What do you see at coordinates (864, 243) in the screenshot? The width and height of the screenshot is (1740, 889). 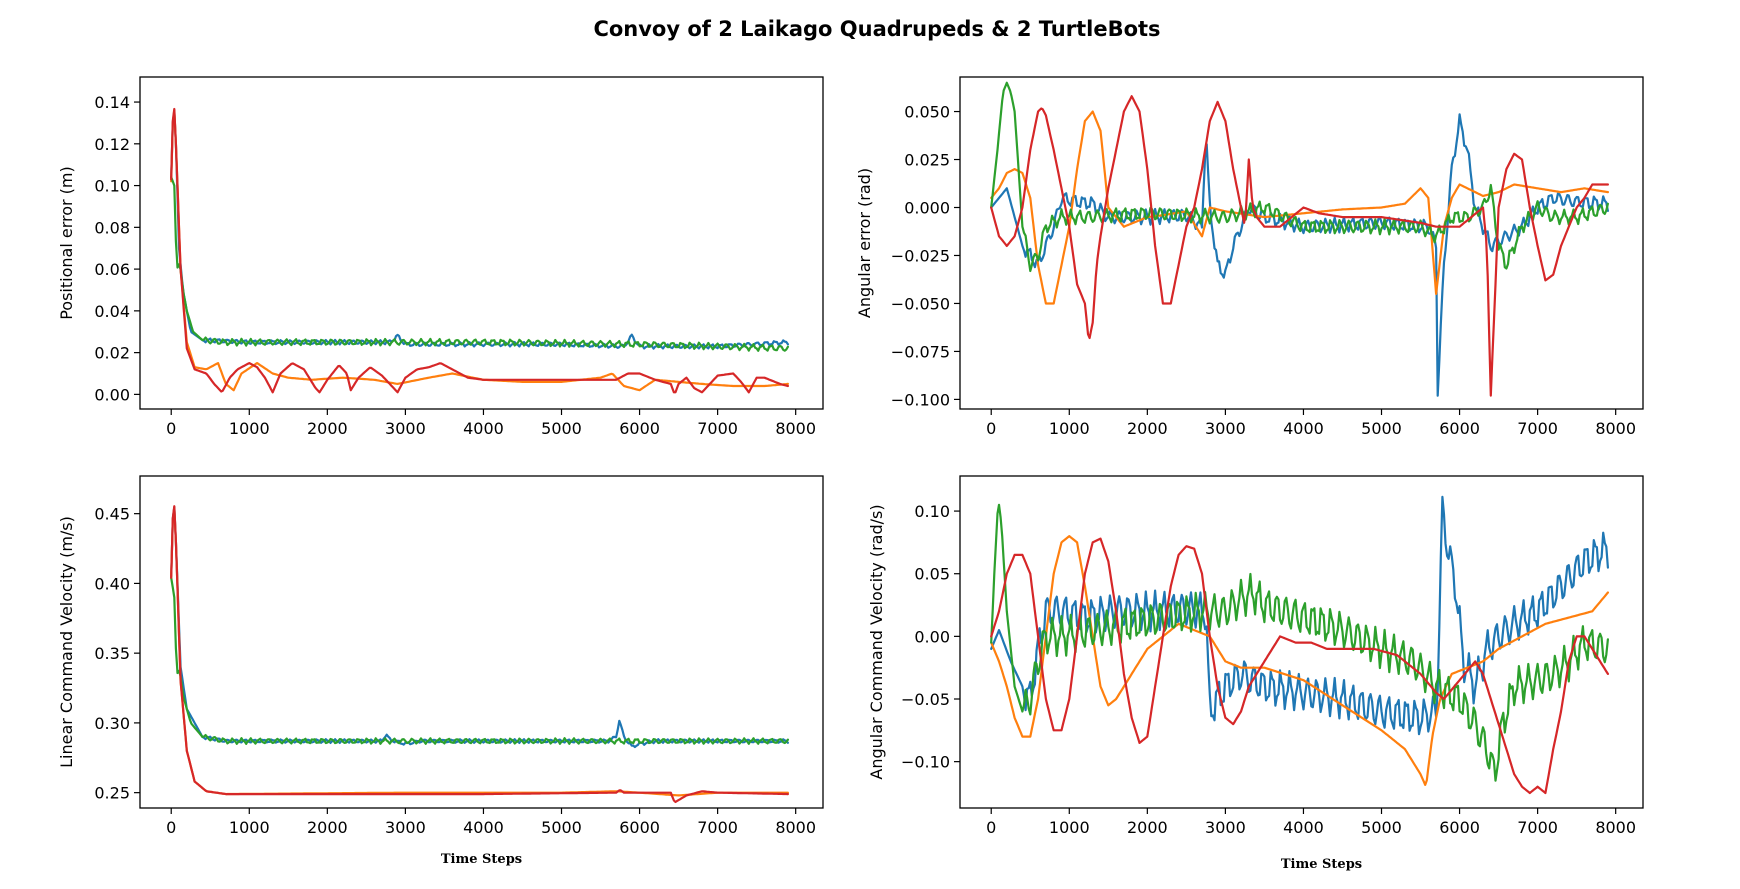 I see `y-axis-label: Angular error (rad)` at bounding box center [864, 243].